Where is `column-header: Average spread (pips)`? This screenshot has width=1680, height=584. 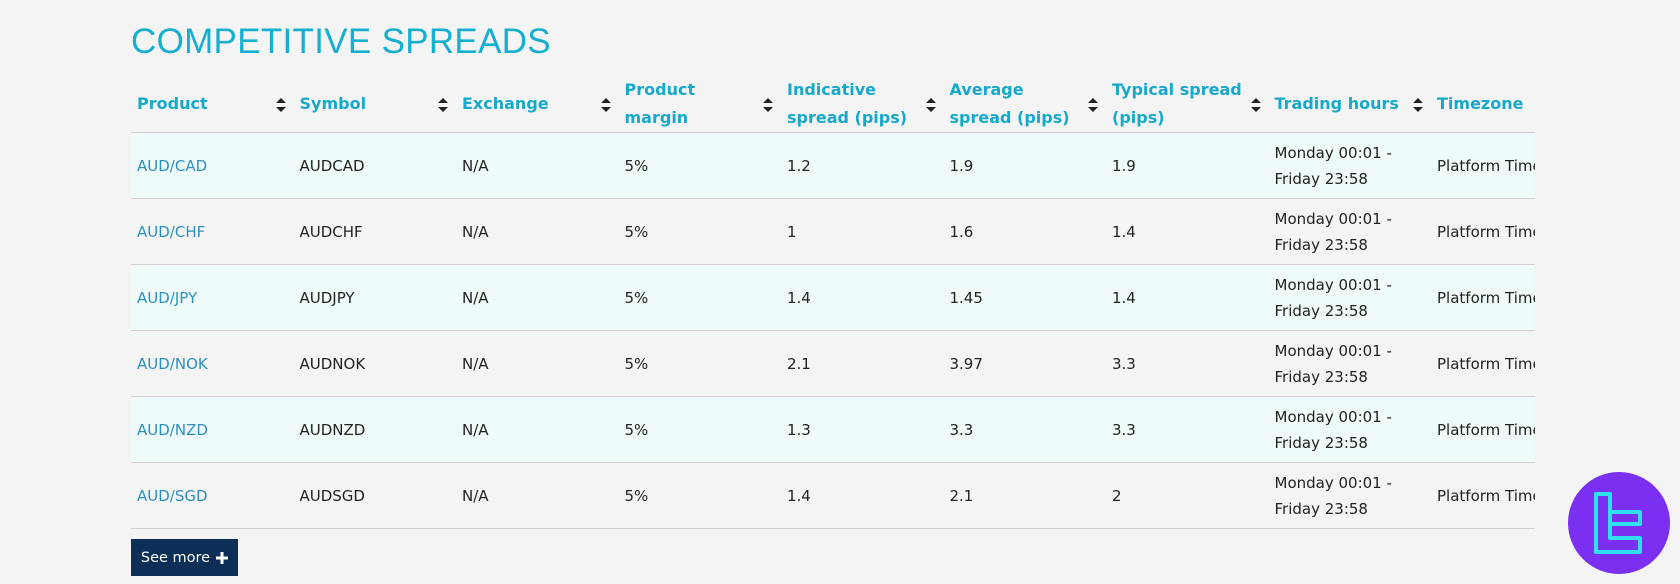
column-header: Average spread (pips) is located at coordinates (1024, 104).